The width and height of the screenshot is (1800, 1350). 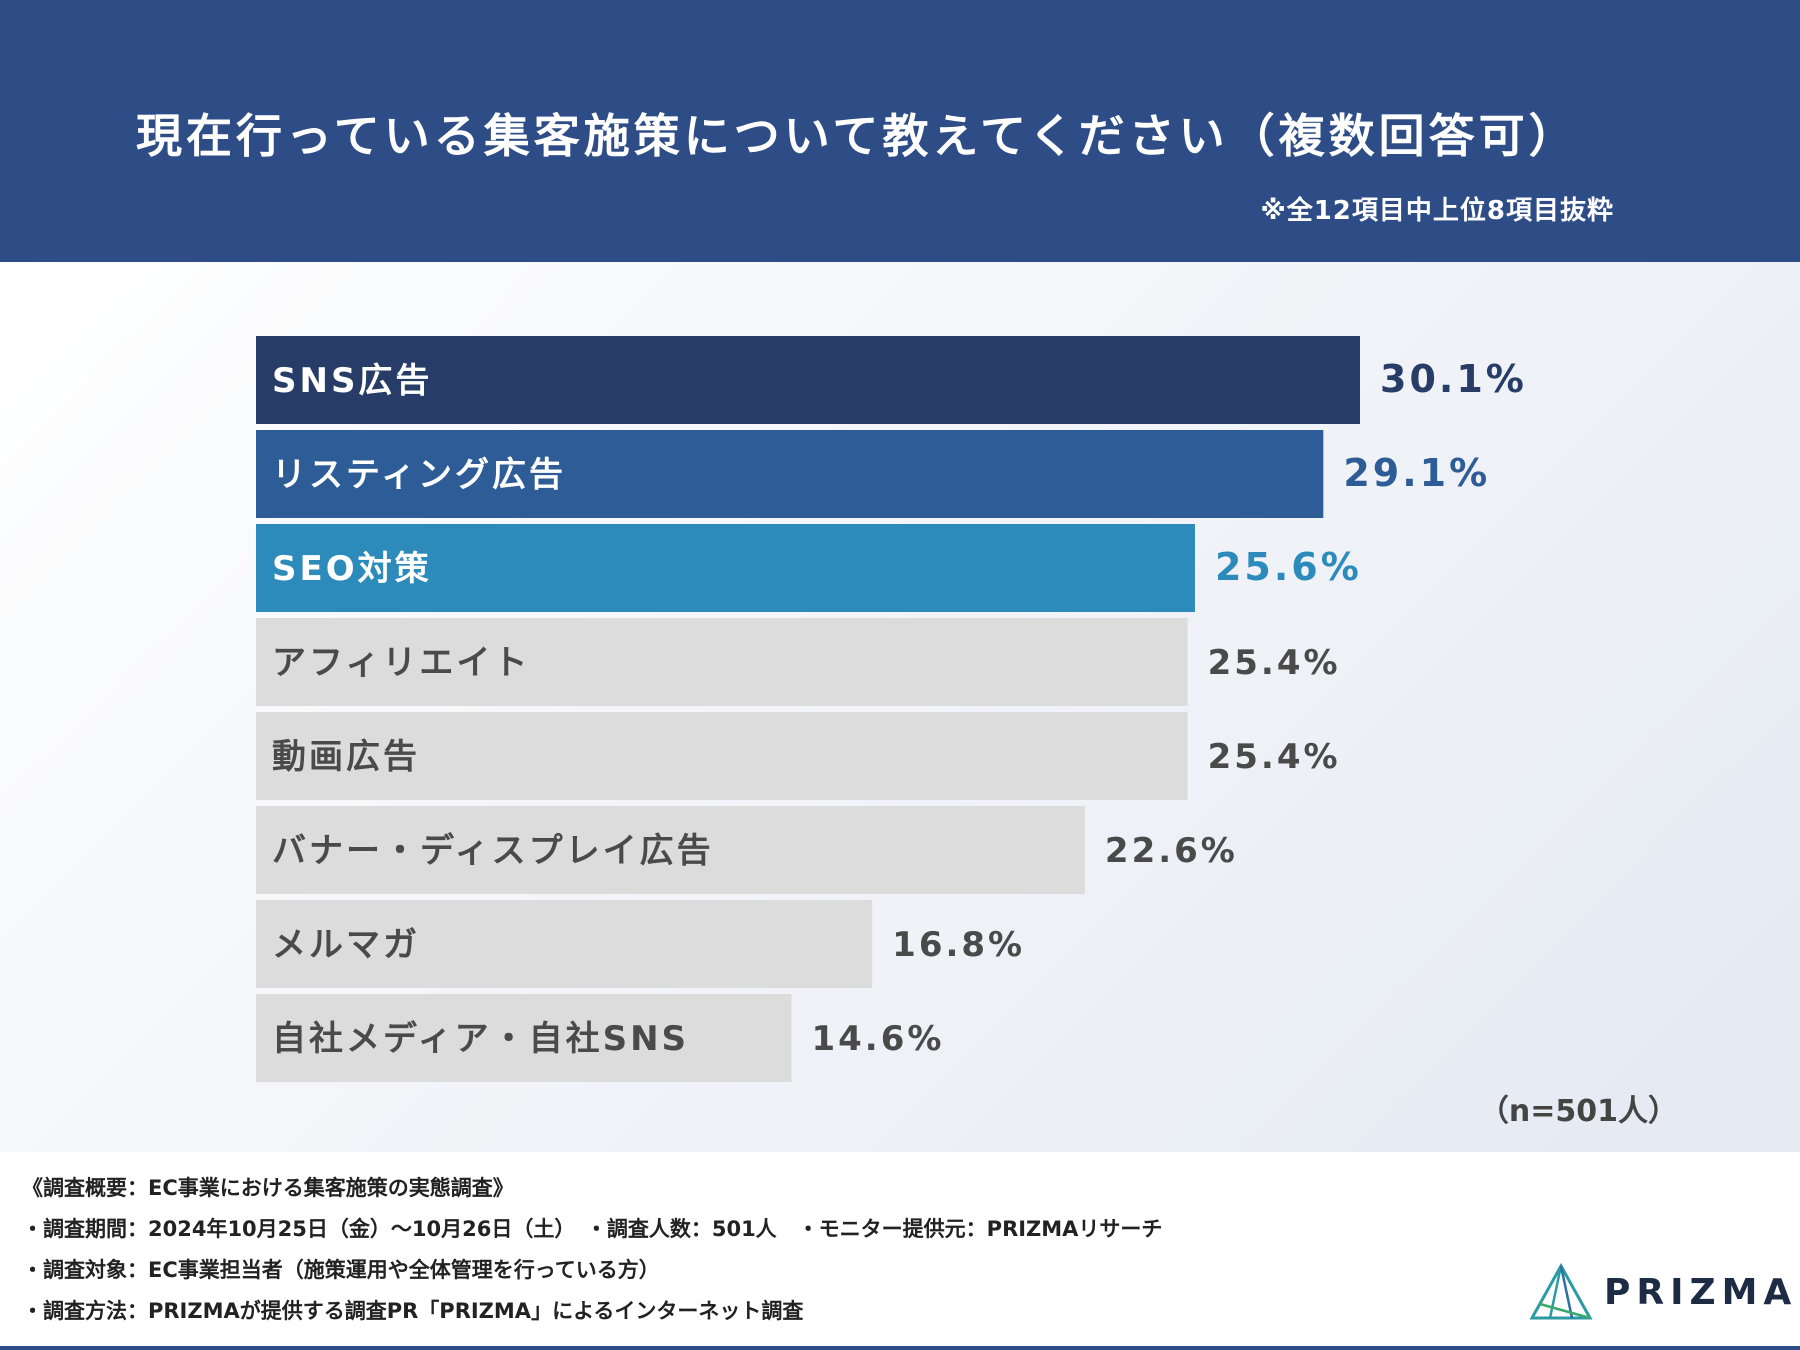 I want to click on bar-value-5: 25.4%, so click(x=1274, y=757).